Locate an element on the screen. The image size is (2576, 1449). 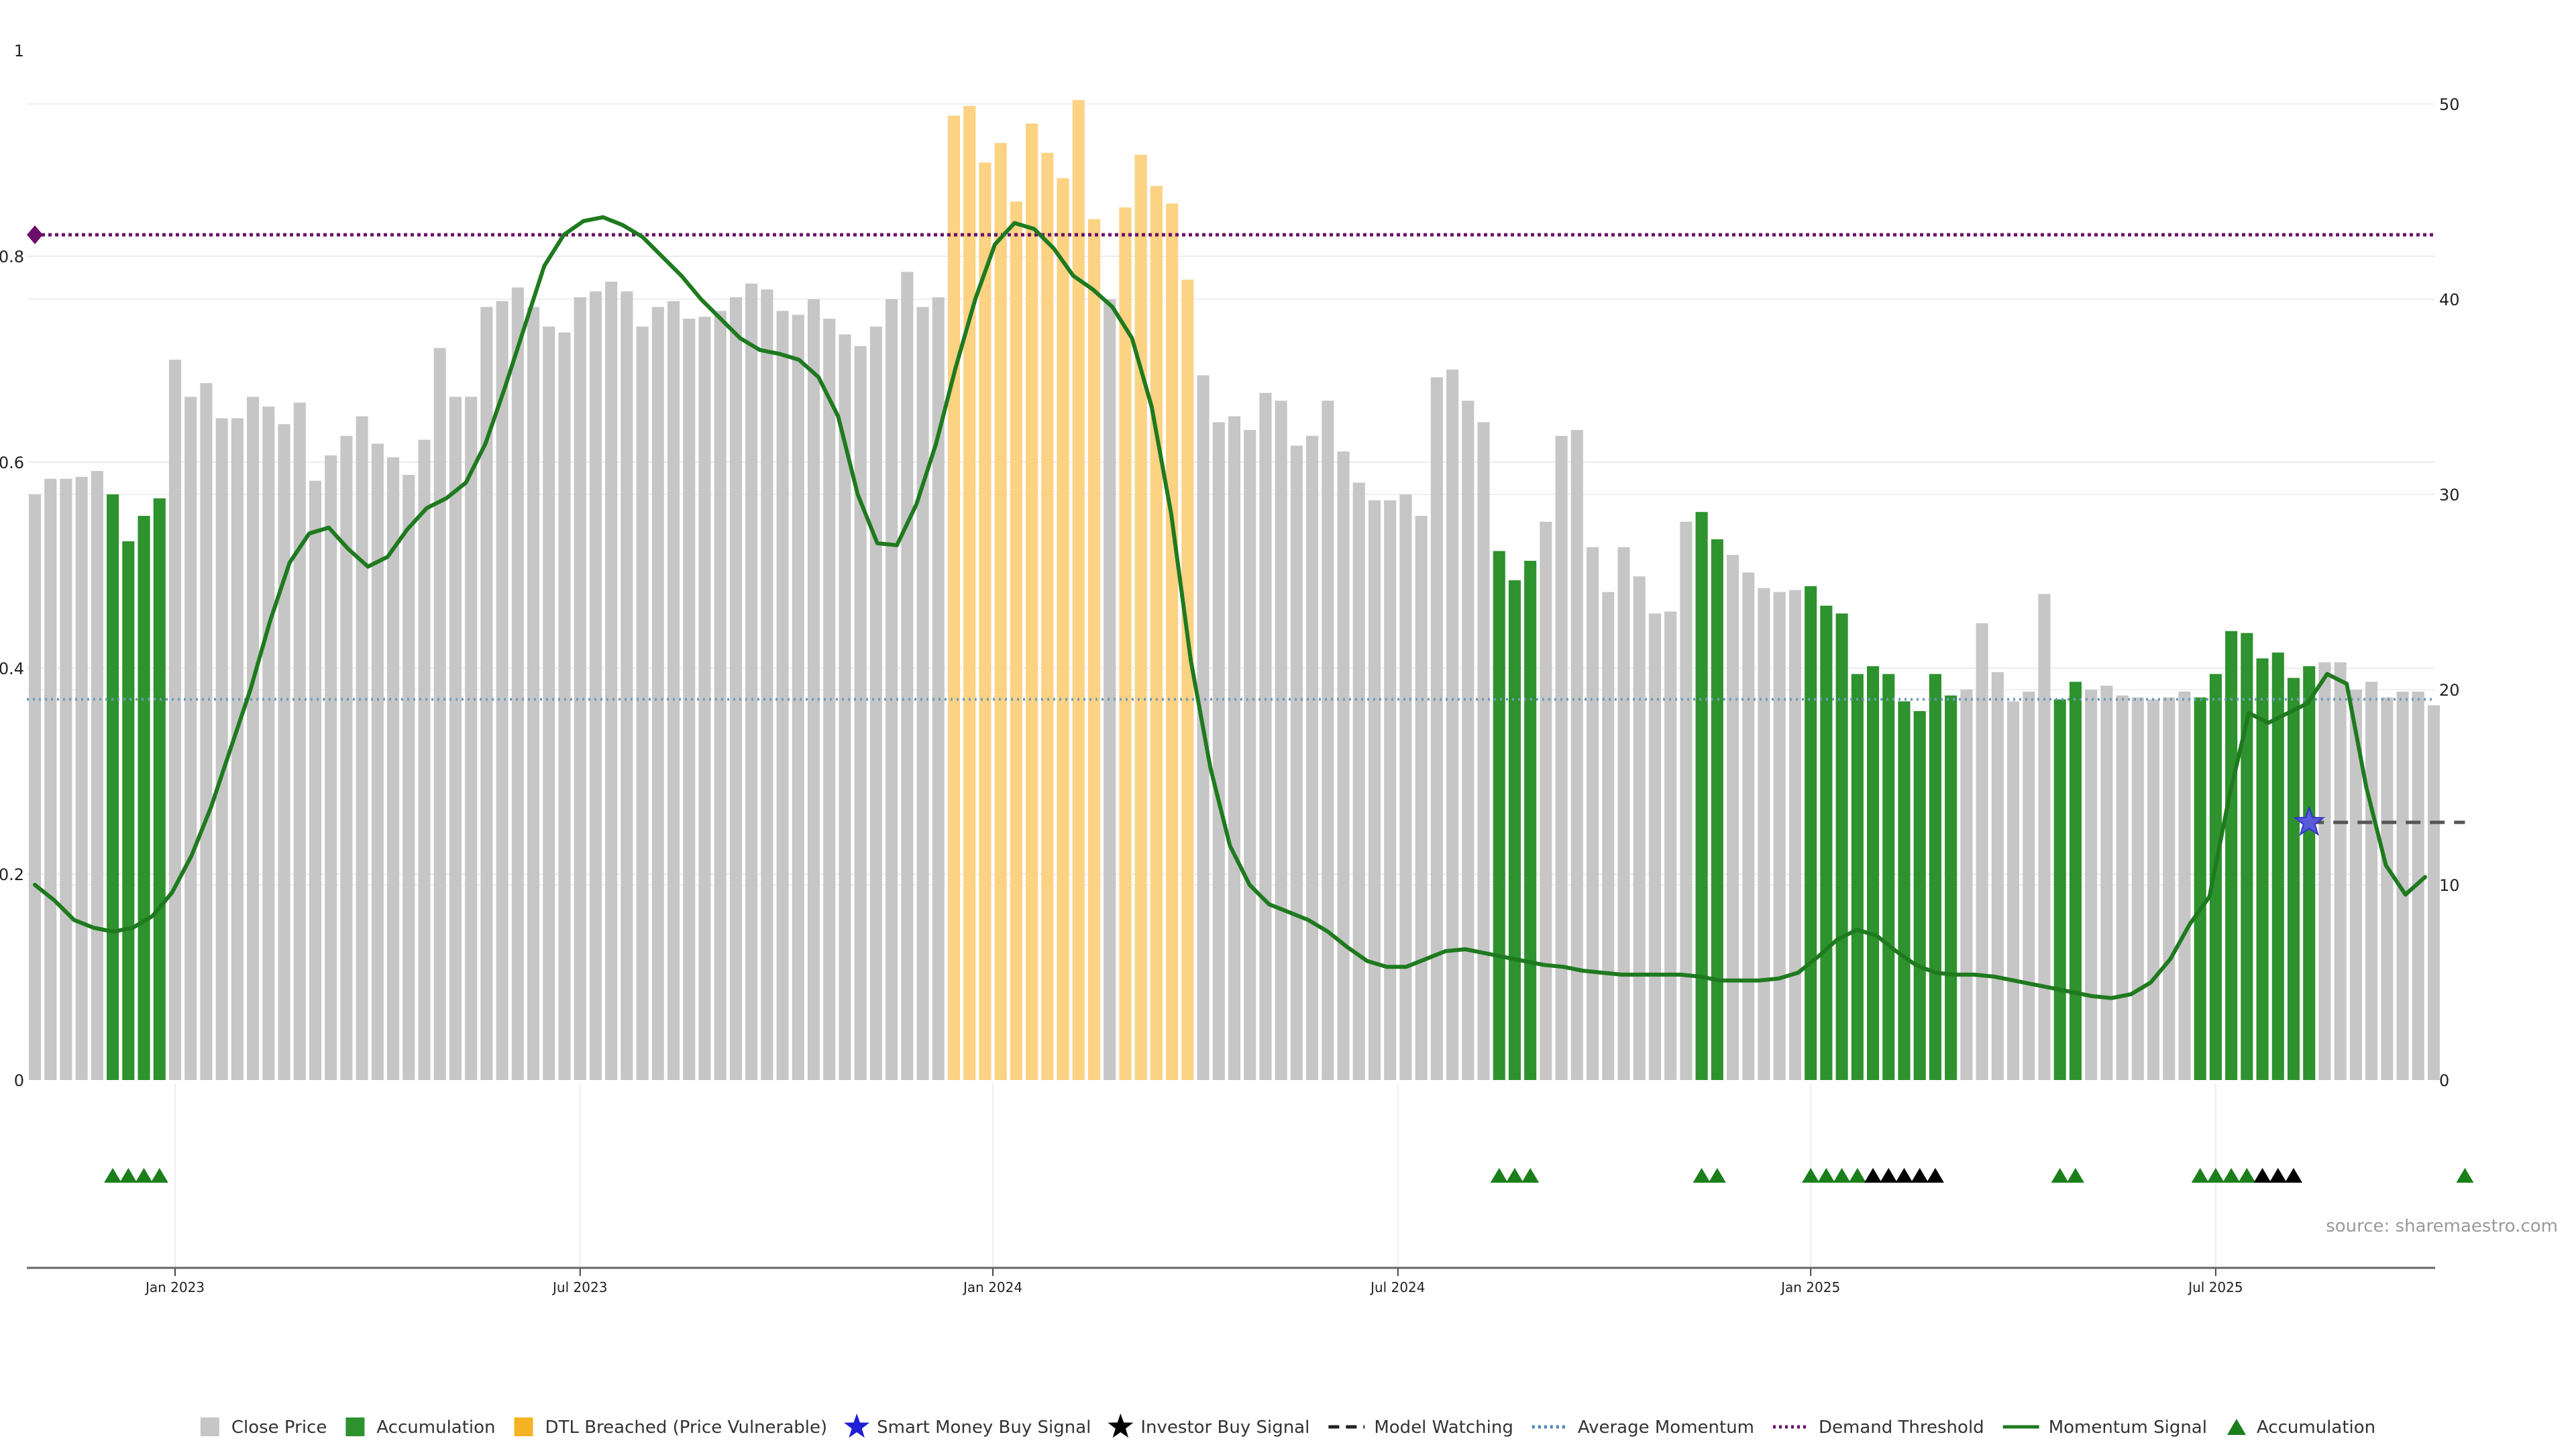
legend-entry: Momentum Signal is located at coordinates (2104, 1427).